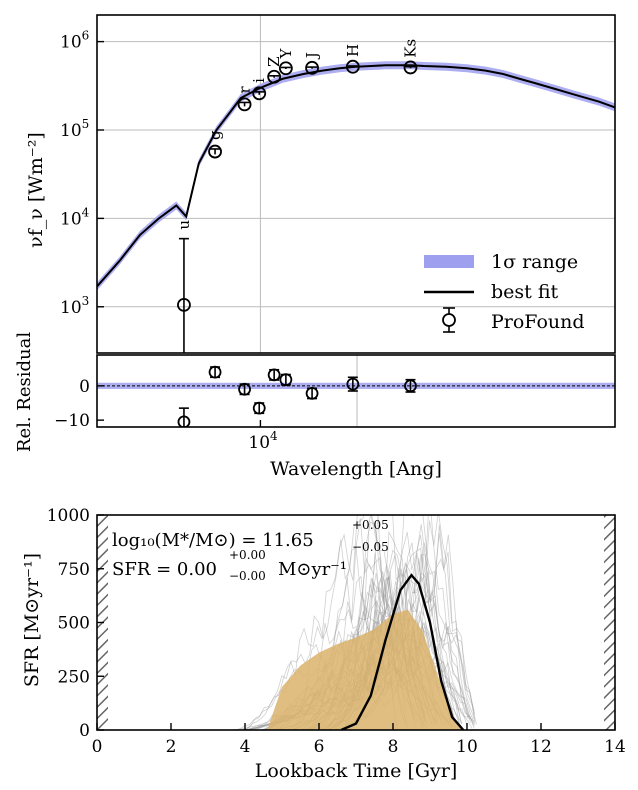 The image size is (638, 790). I want to click on sed-y-tick-exponent: 6, so click(86, 36).